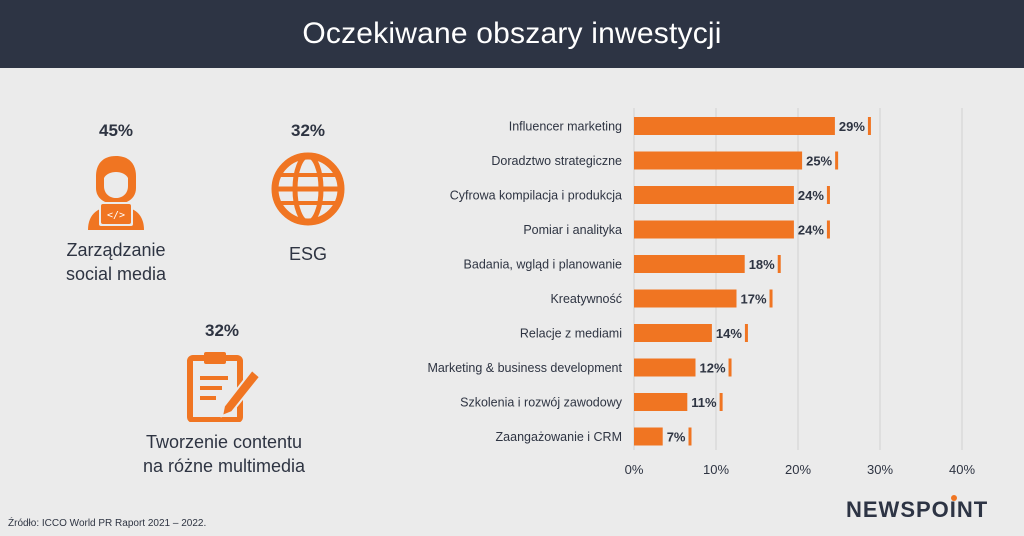  What do you see at coordinates (556, 161) in the screenshot?
I see `category-label: Doradztwo strategiczne` at bounding box center [556, 161].